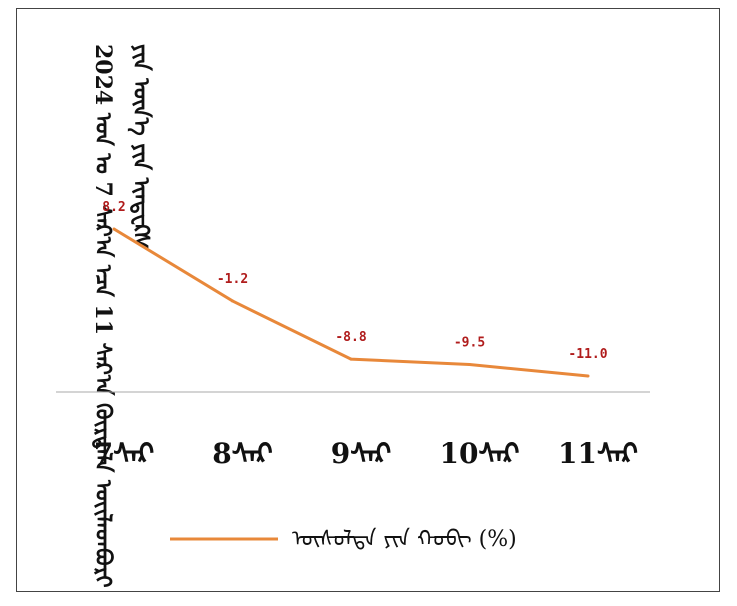  I want to click on x-tick-label: 8ᠰᠠᠷ, so click(242, 453).